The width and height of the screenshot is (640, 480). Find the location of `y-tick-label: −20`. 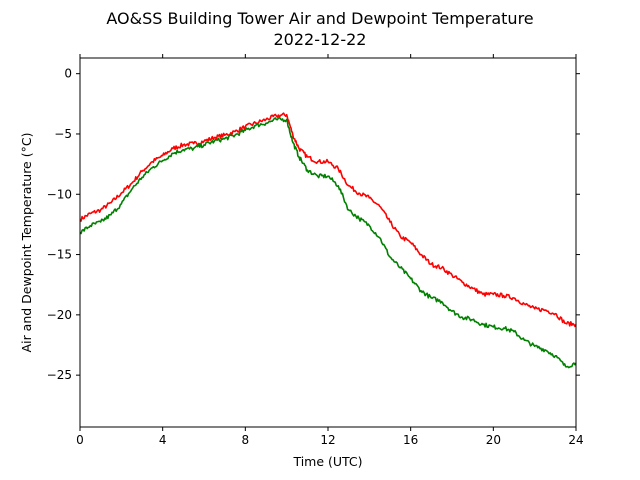

y-tick-label: −20 is located at coordinates (59, 315).